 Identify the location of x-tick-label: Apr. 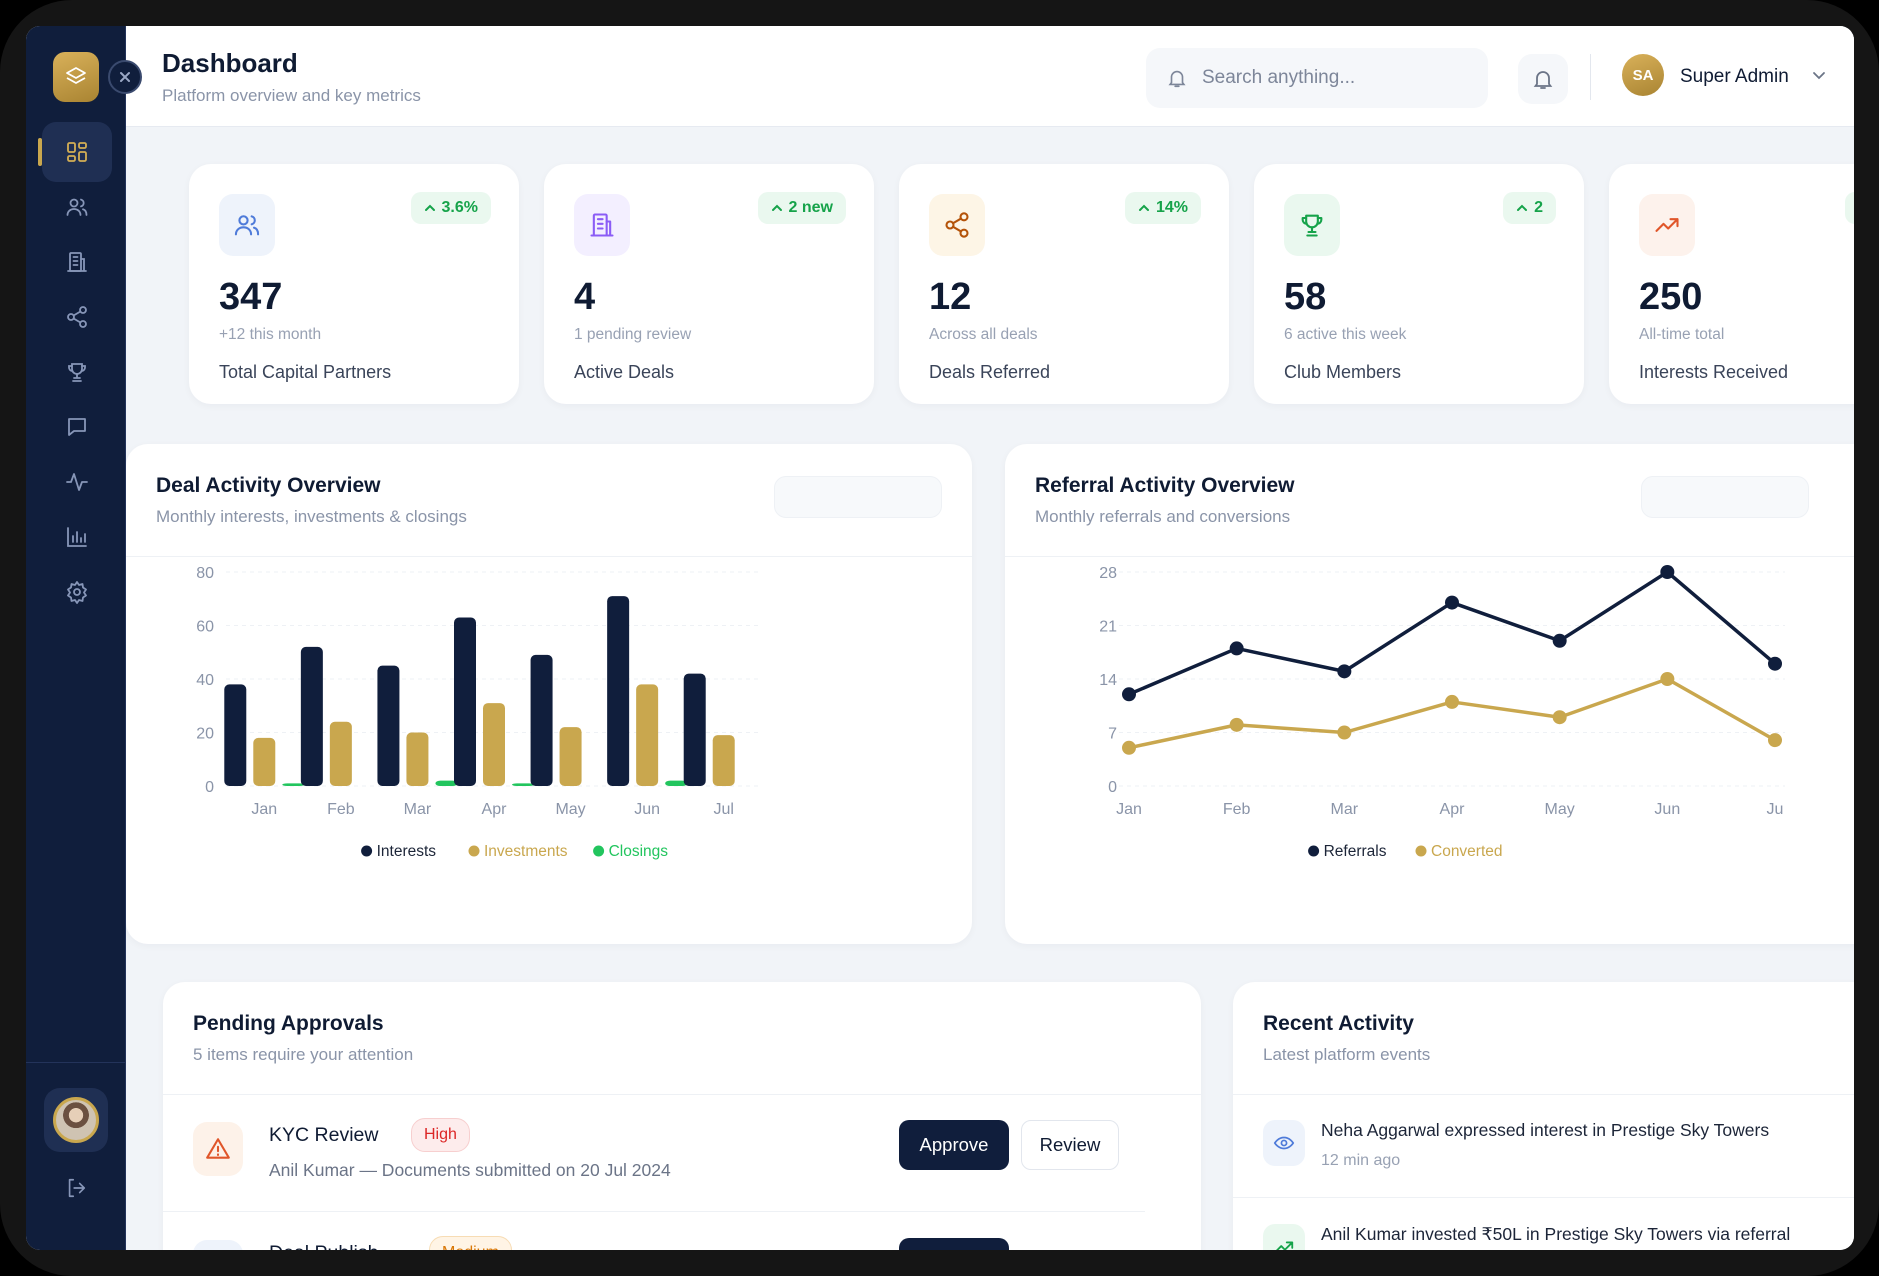
(495, 809).